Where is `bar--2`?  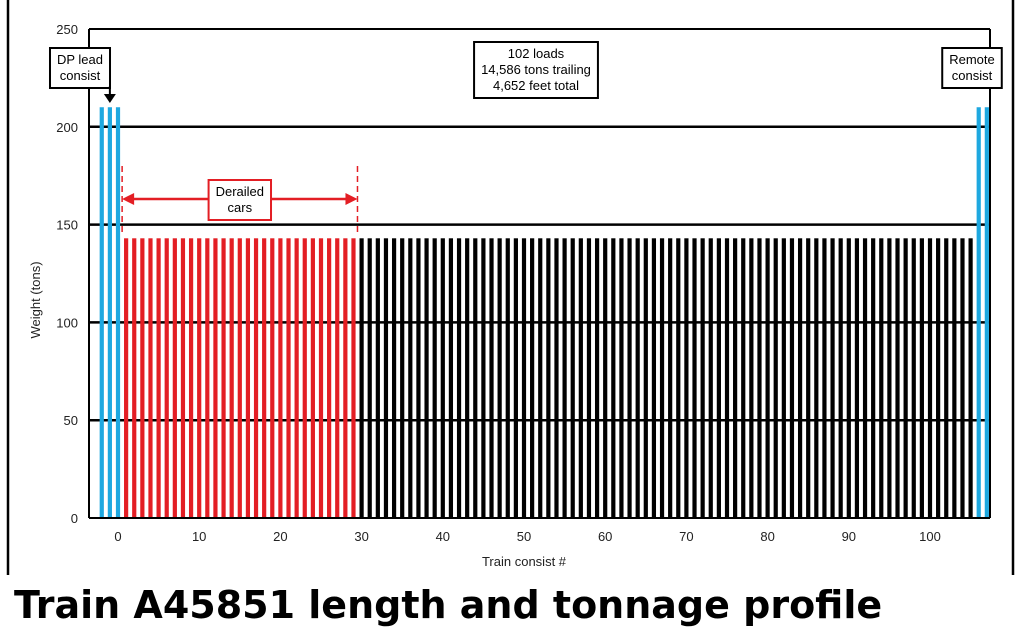
bar--2 is located at coordinates (101, 313).